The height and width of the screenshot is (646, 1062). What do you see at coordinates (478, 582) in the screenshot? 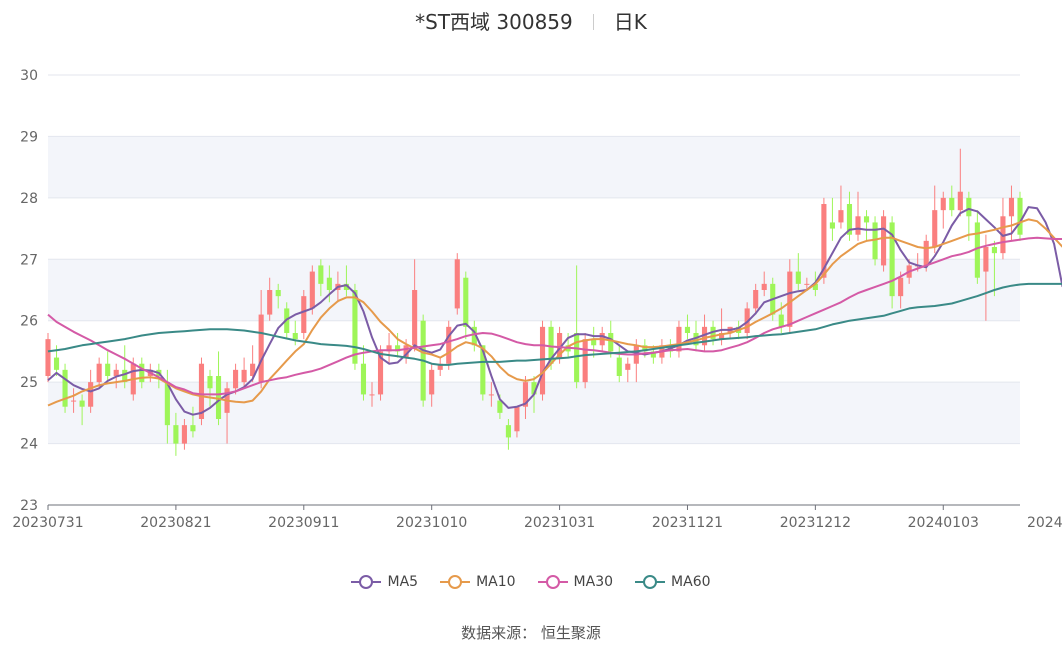
I see `legend-item-ma10: MA10` at bounding box center [478, 582].